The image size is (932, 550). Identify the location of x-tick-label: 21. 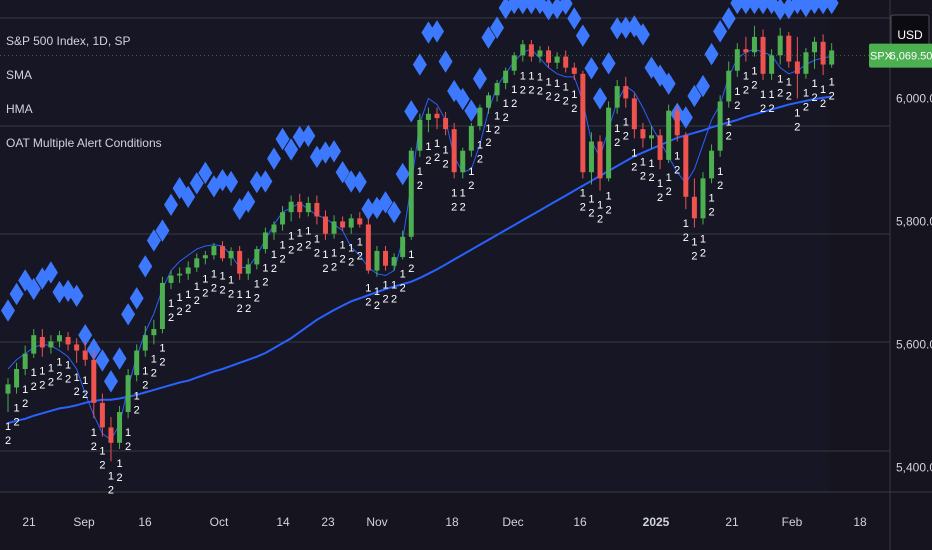
(29, 522).